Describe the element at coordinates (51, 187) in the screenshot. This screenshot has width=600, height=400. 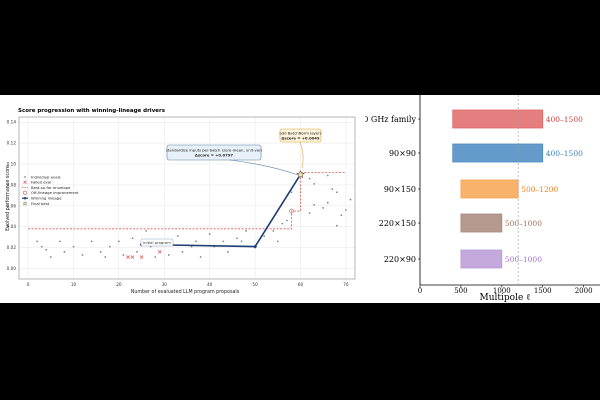
I see `legend-label: Best-so-far envelope` at that location.